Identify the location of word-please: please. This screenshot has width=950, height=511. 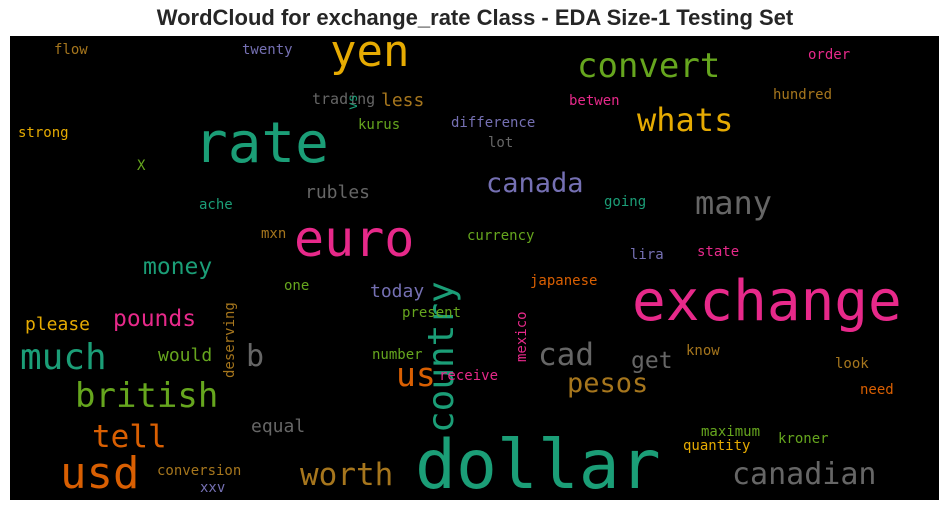
(58, 324).